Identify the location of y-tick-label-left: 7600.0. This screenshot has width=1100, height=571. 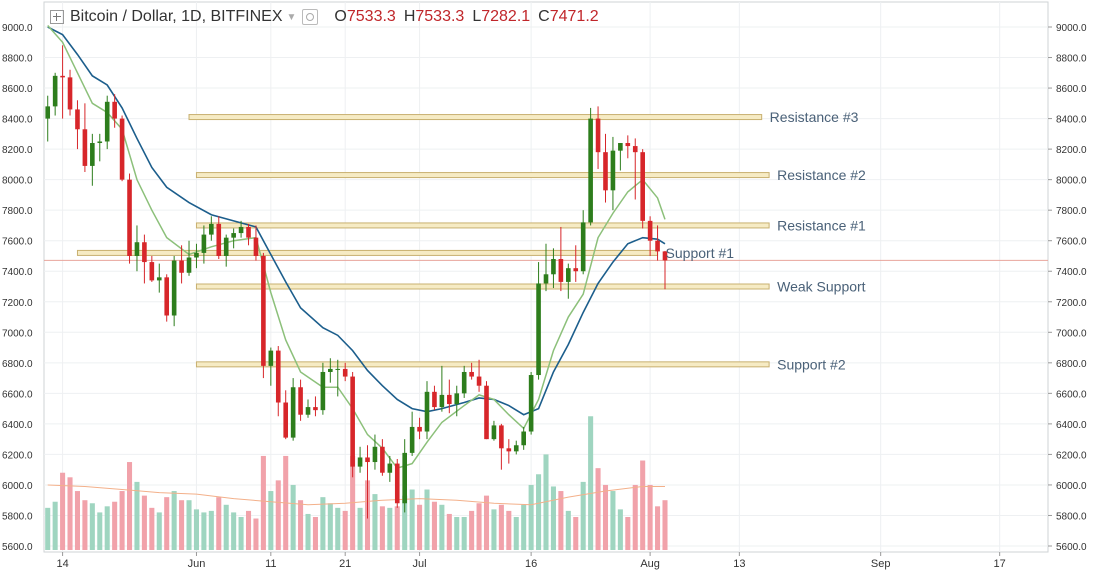
(17, 242).